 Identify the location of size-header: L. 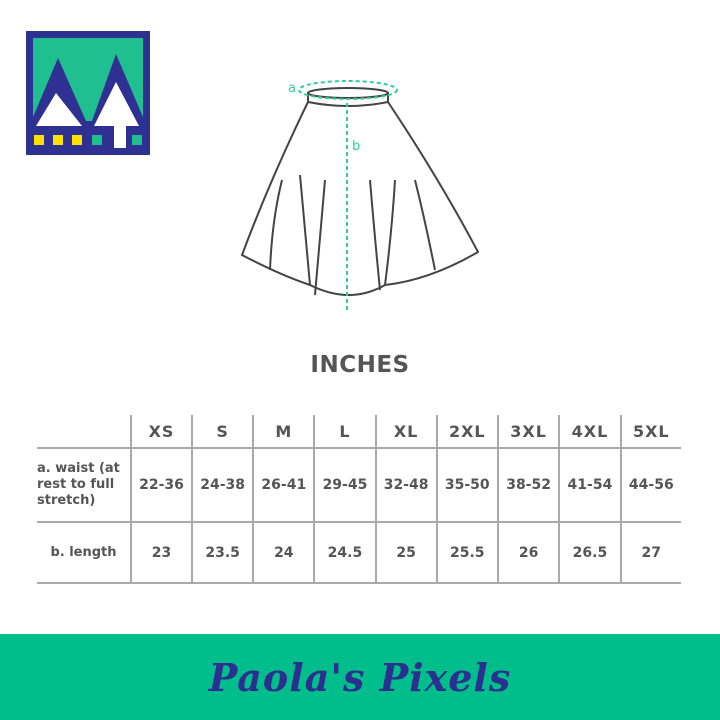
(344, 432).